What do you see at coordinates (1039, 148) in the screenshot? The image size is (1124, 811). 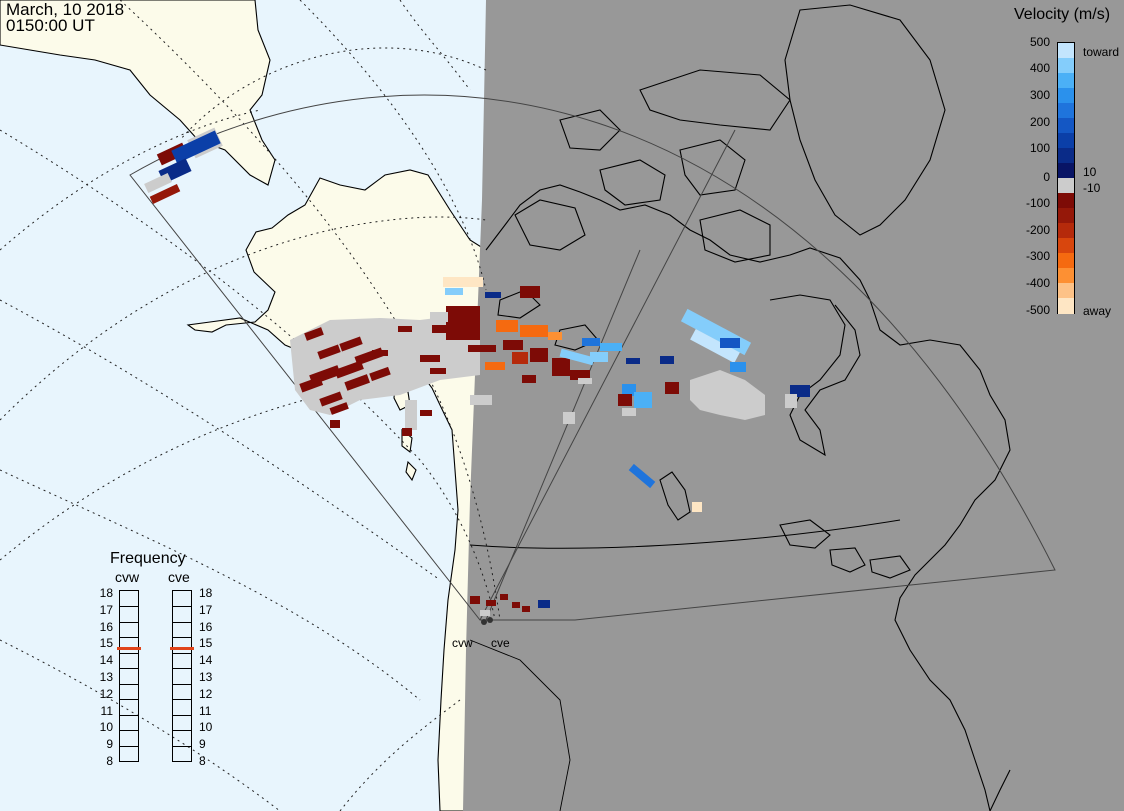 I see `legend-tick-label: 100` at bounding box center [1039, 148].